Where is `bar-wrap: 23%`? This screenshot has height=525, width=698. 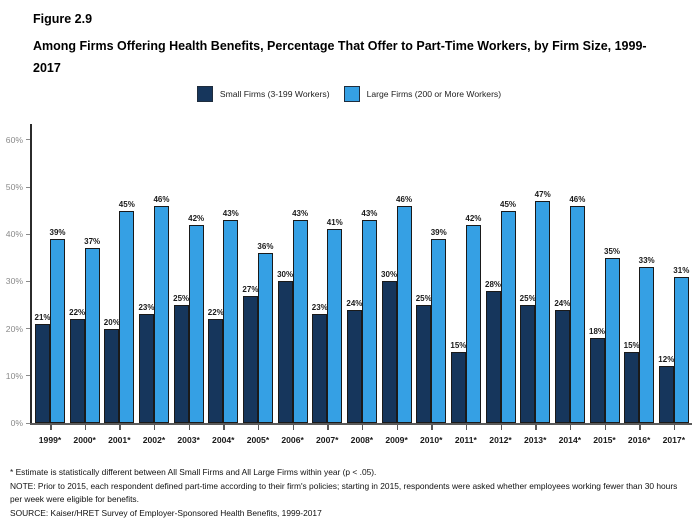
bar-wrap: 23% is located at coordinates (146, 273).